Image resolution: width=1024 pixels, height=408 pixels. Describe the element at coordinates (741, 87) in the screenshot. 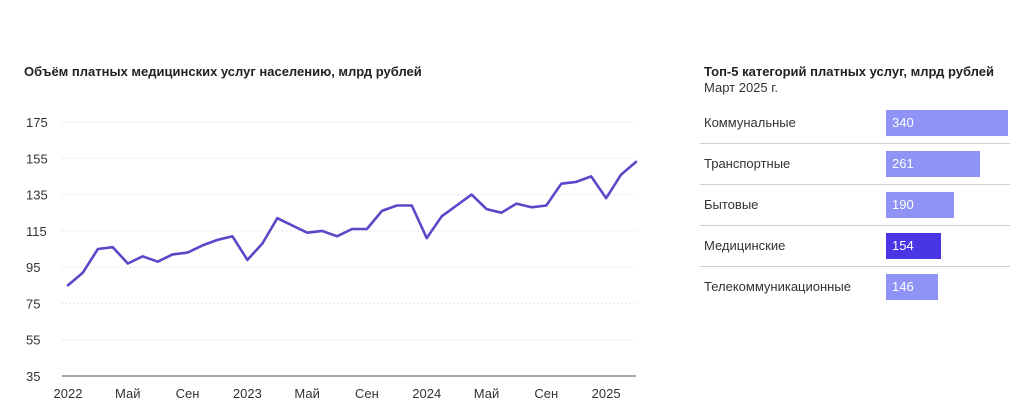

I see `bar-chart-subtitle: Март 2025 г.` at that location.